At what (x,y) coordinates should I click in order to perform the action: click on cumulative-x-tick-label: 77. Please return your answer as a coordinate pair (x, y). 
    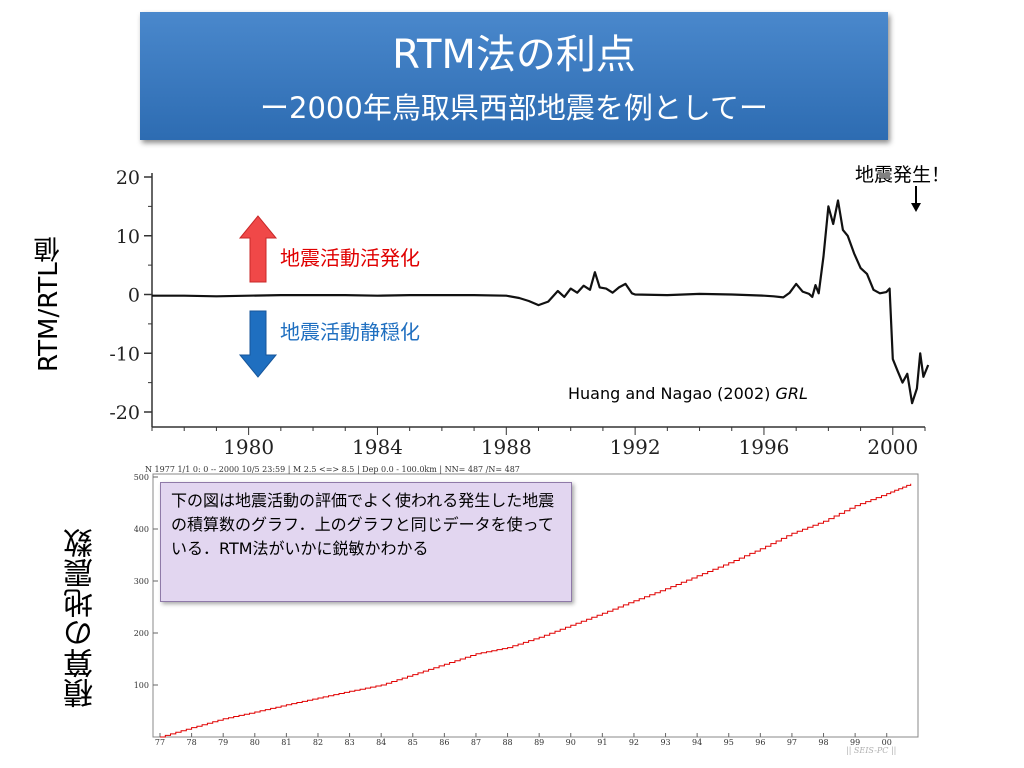
    Looking at the image, I should click on (160, 742).